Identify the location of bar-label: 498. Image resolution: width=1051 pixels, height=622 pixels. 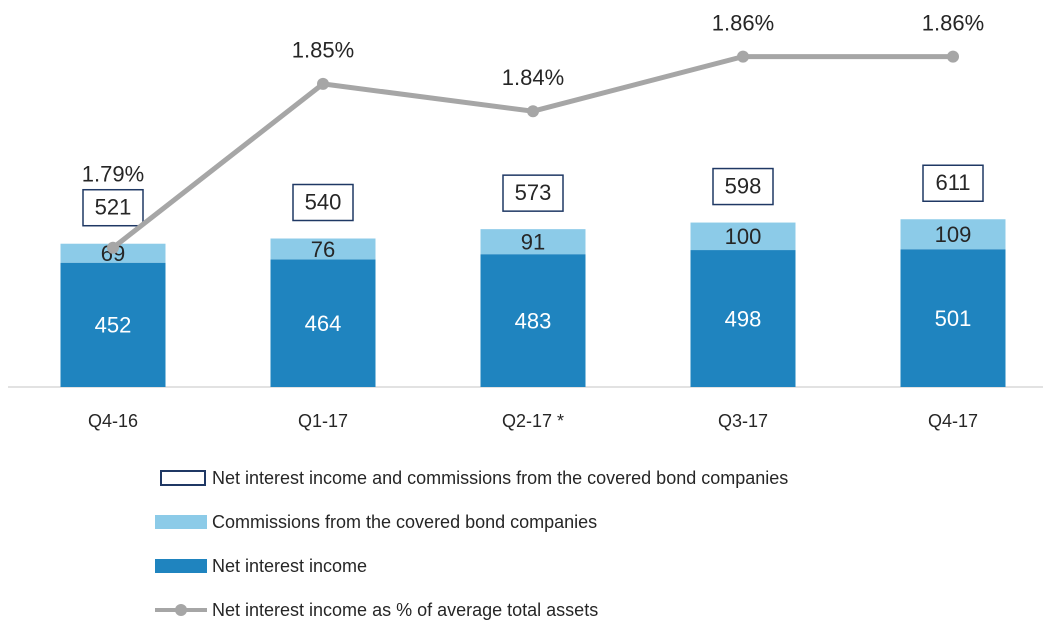
(743, 318).